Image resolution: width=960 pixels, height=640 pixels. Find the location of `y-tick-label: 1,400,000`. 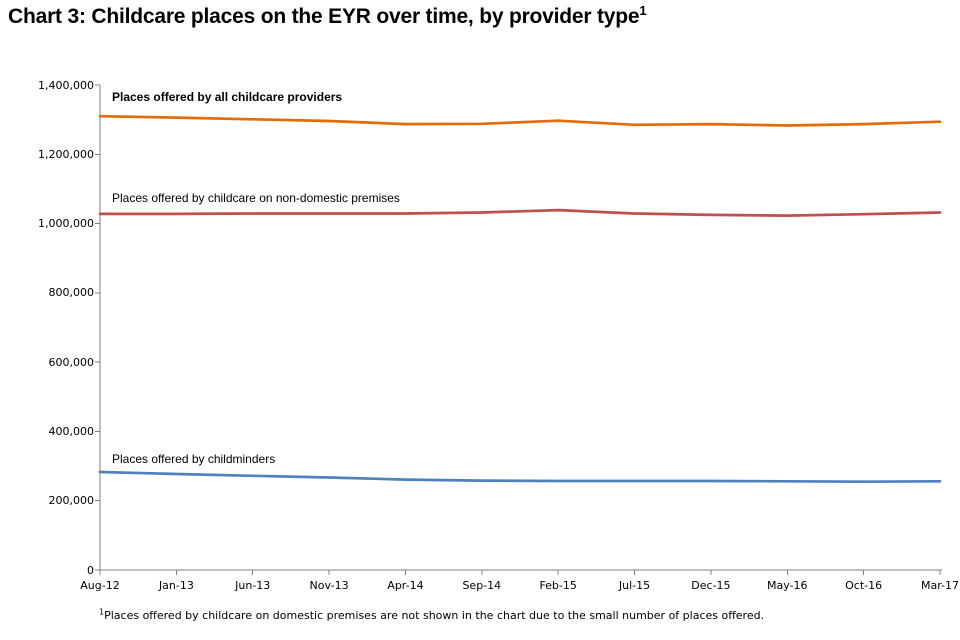

y-tick-label: 1,400,000 is located at coordinates (66, 85).